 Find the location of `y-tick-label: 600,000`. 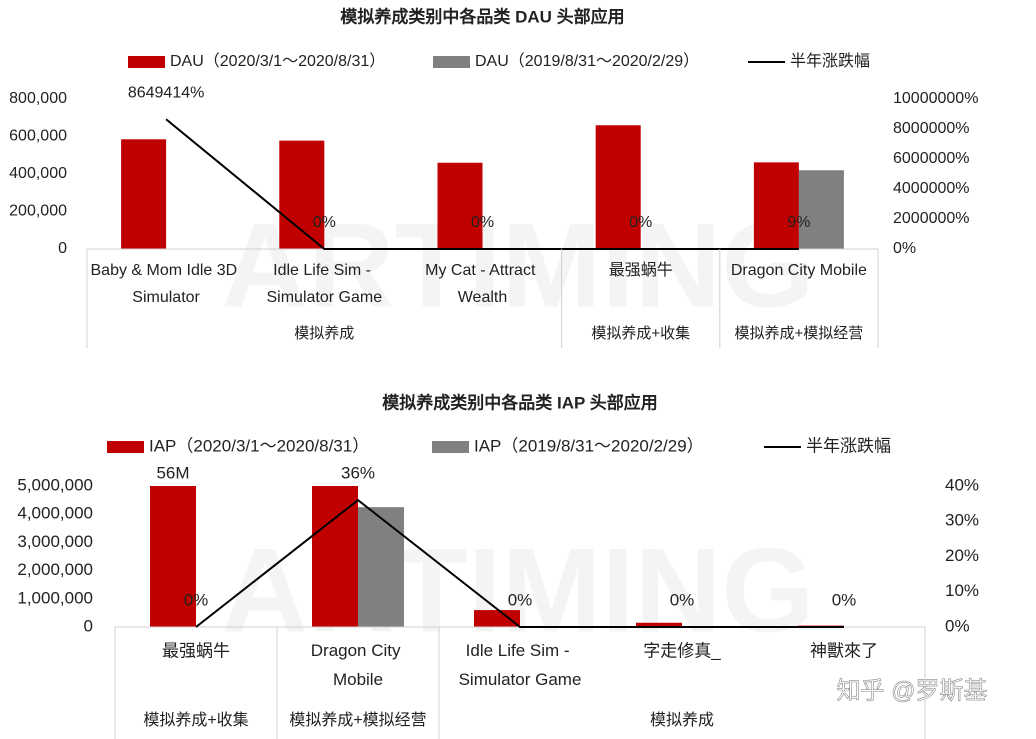

y-tick-label: 600,000 is located at coordinates (38, 136).